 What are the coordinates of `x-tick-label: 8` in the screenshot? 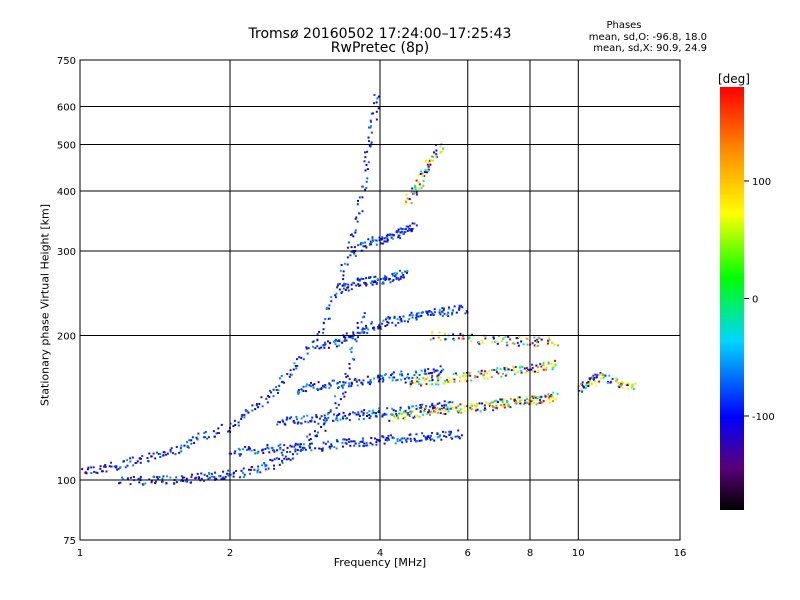 It's located at (530, 553).